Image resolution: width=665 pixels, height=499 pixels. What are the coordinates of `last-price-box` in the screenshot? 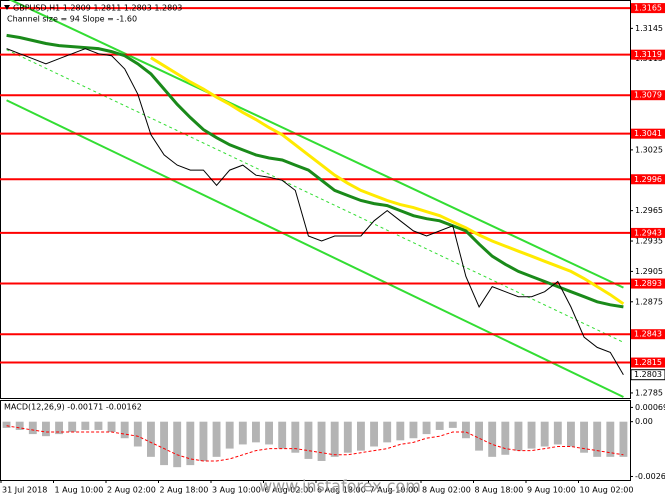 It's located at (647, 375).